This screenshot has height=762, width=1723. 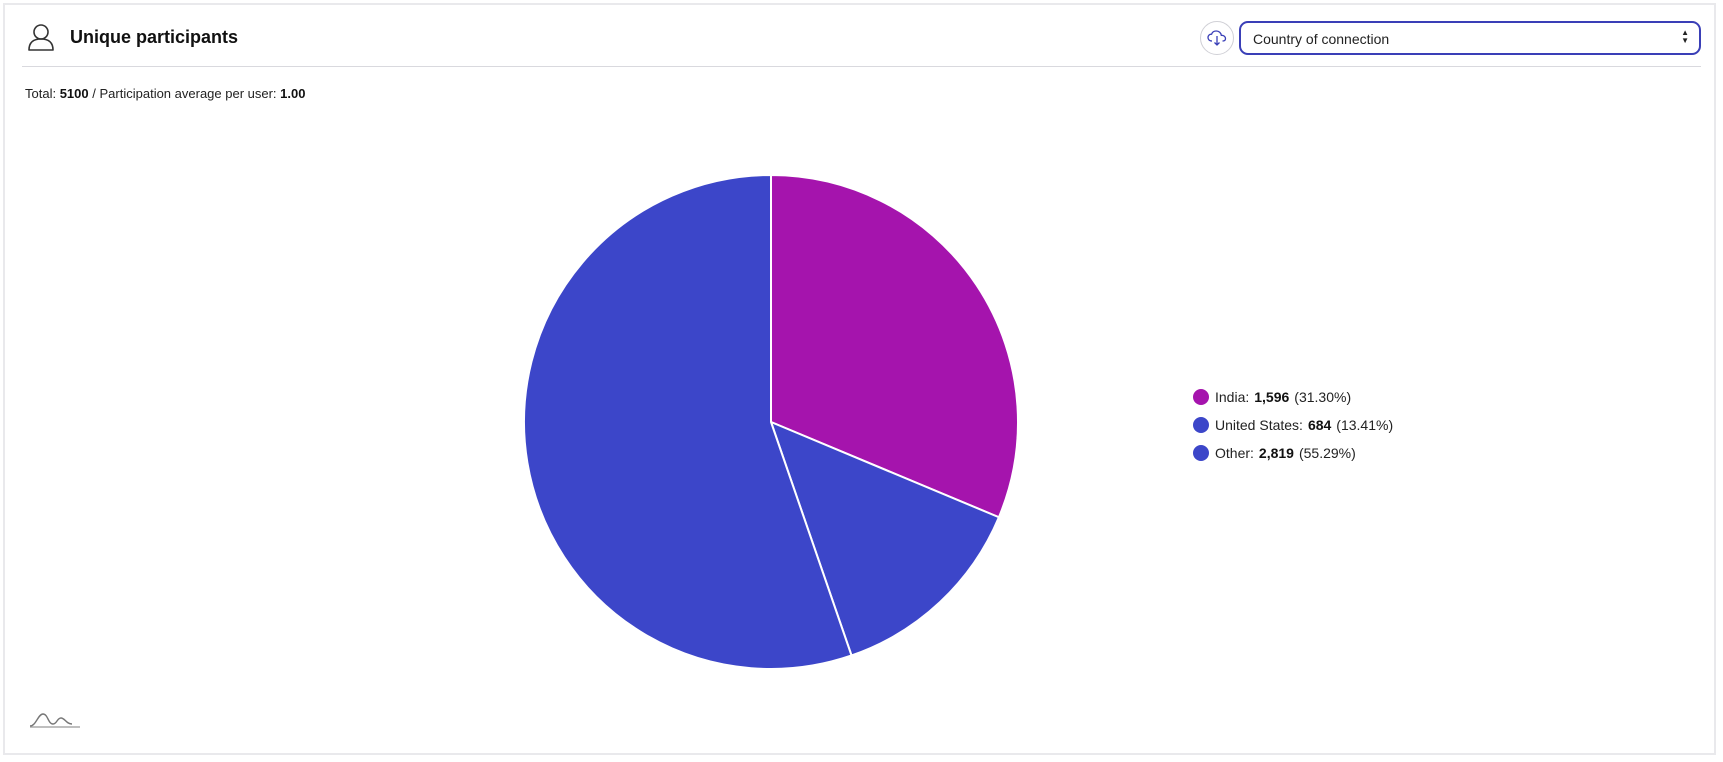 What do you see at coordinates (1319, 425) in the screenshot?
I see `legend-value: 684` at bounding box center [1319, 425].